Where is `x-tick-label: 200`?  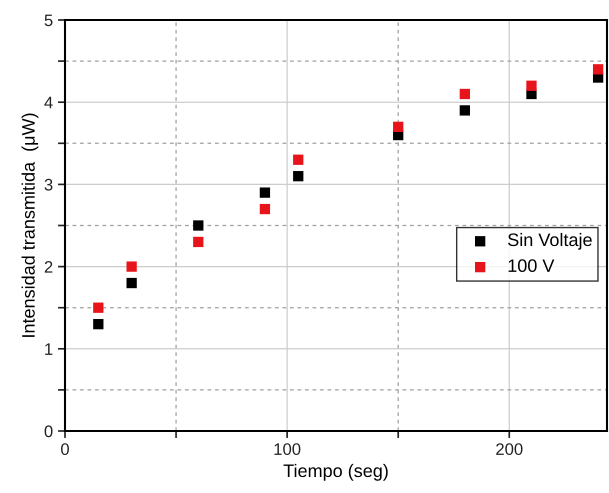
x-tick-label: 200 is located at coordinates (509, 449).